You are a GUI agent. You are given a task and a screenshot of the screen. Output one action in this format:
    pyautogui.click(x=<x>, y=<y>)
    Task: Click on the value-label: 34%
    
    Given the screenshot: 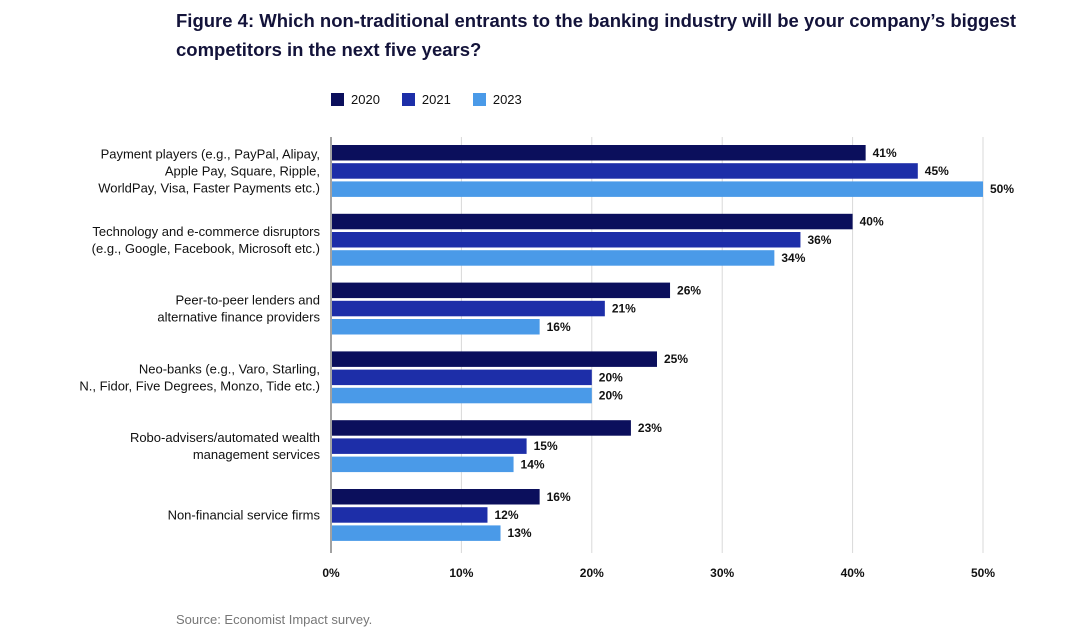 What is the action you would take?
    pyautogui.click(x=793, y=258)
    